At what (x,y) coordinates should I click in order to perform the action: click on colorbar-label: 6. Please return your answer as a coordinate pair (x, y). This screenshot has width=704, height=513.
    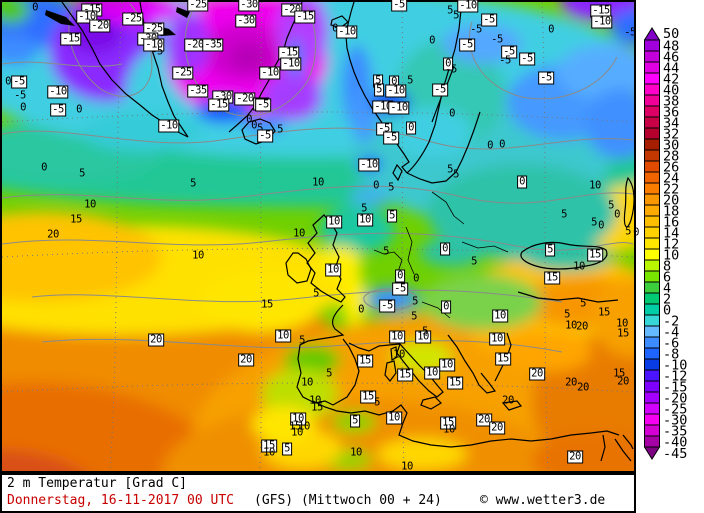
    Looking at the image, I should click on (667, 278).